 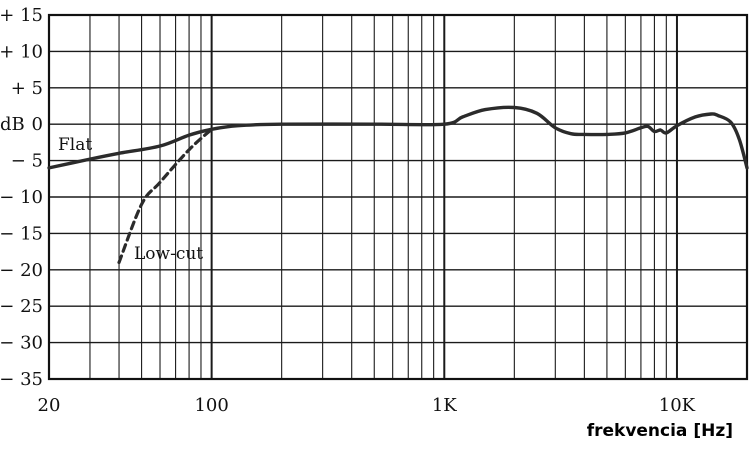 What do you see at coordinates (27, 161) in the screenshot?
I see `y-tick-label: − 5` at bounding box center [27, 161].